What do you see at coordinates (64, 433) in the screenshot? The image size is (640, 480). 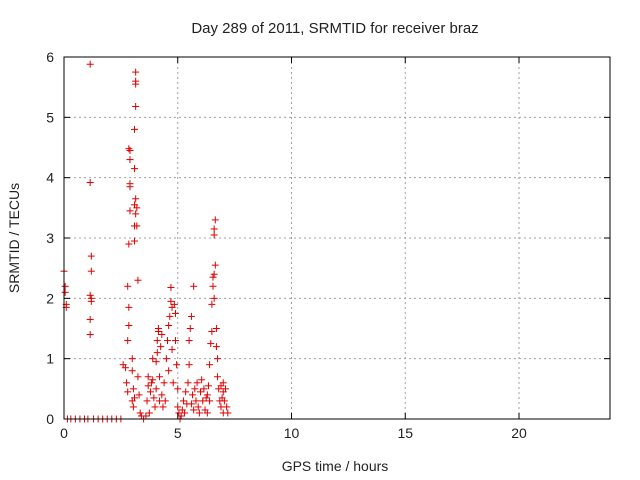 I see `x-tick-label: 0` at bounding box center [64, 433].